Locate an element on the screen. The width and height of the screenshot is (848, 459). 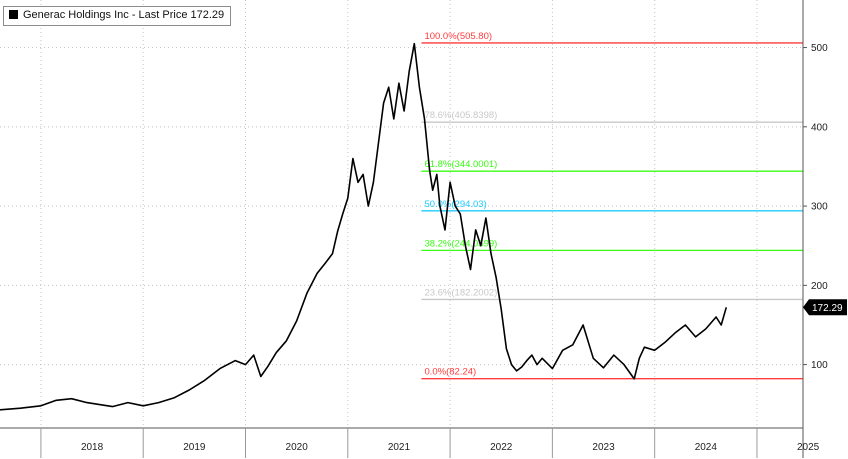
fib-level-label: 61.8%(344.0001) is located at coordinates (460, 164).